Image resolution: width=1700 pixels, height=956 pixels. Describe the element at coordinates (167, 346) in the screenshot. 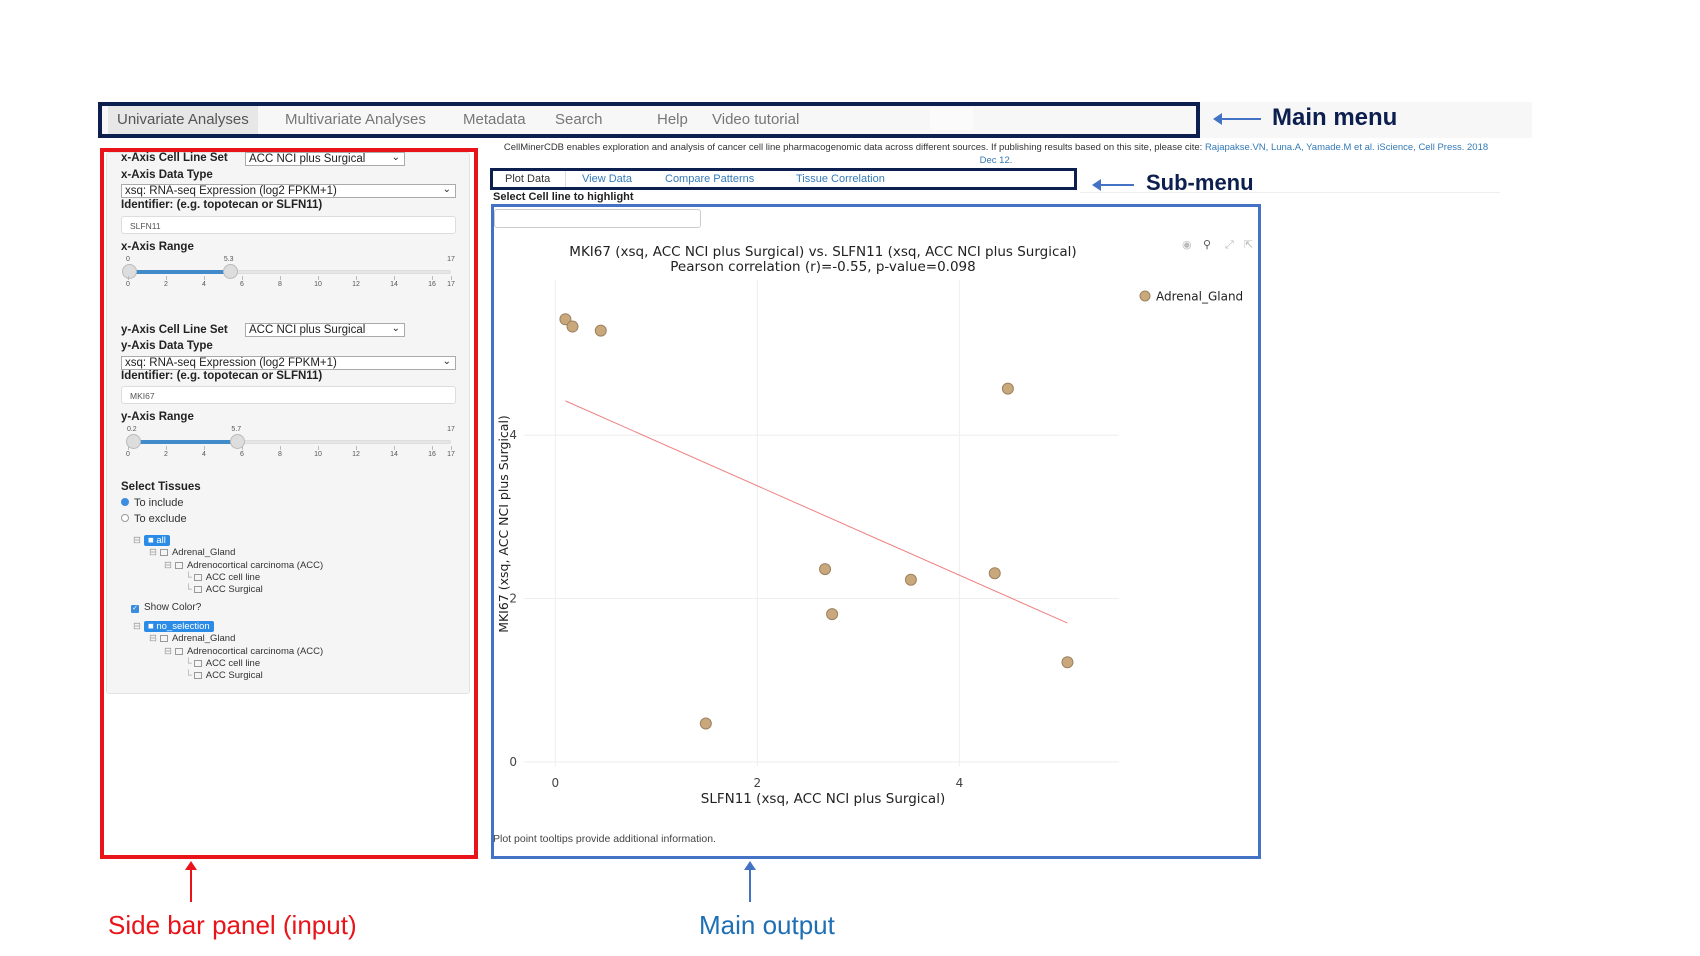

I see `y-data-type-label: y-Axis Data Type` at that location.